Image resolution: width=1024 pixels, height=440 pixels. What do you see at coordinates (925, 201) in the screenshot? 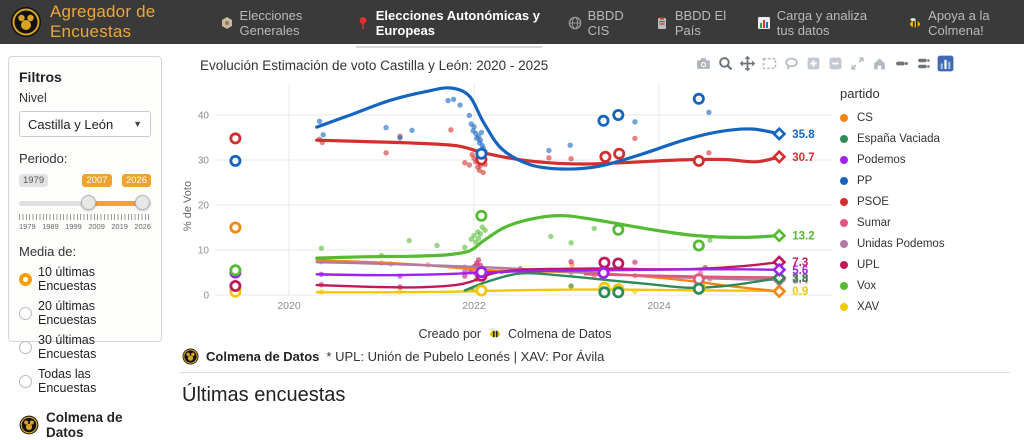
I see `legend-item-psoe: PSOE` at bounding box center [925, 201].